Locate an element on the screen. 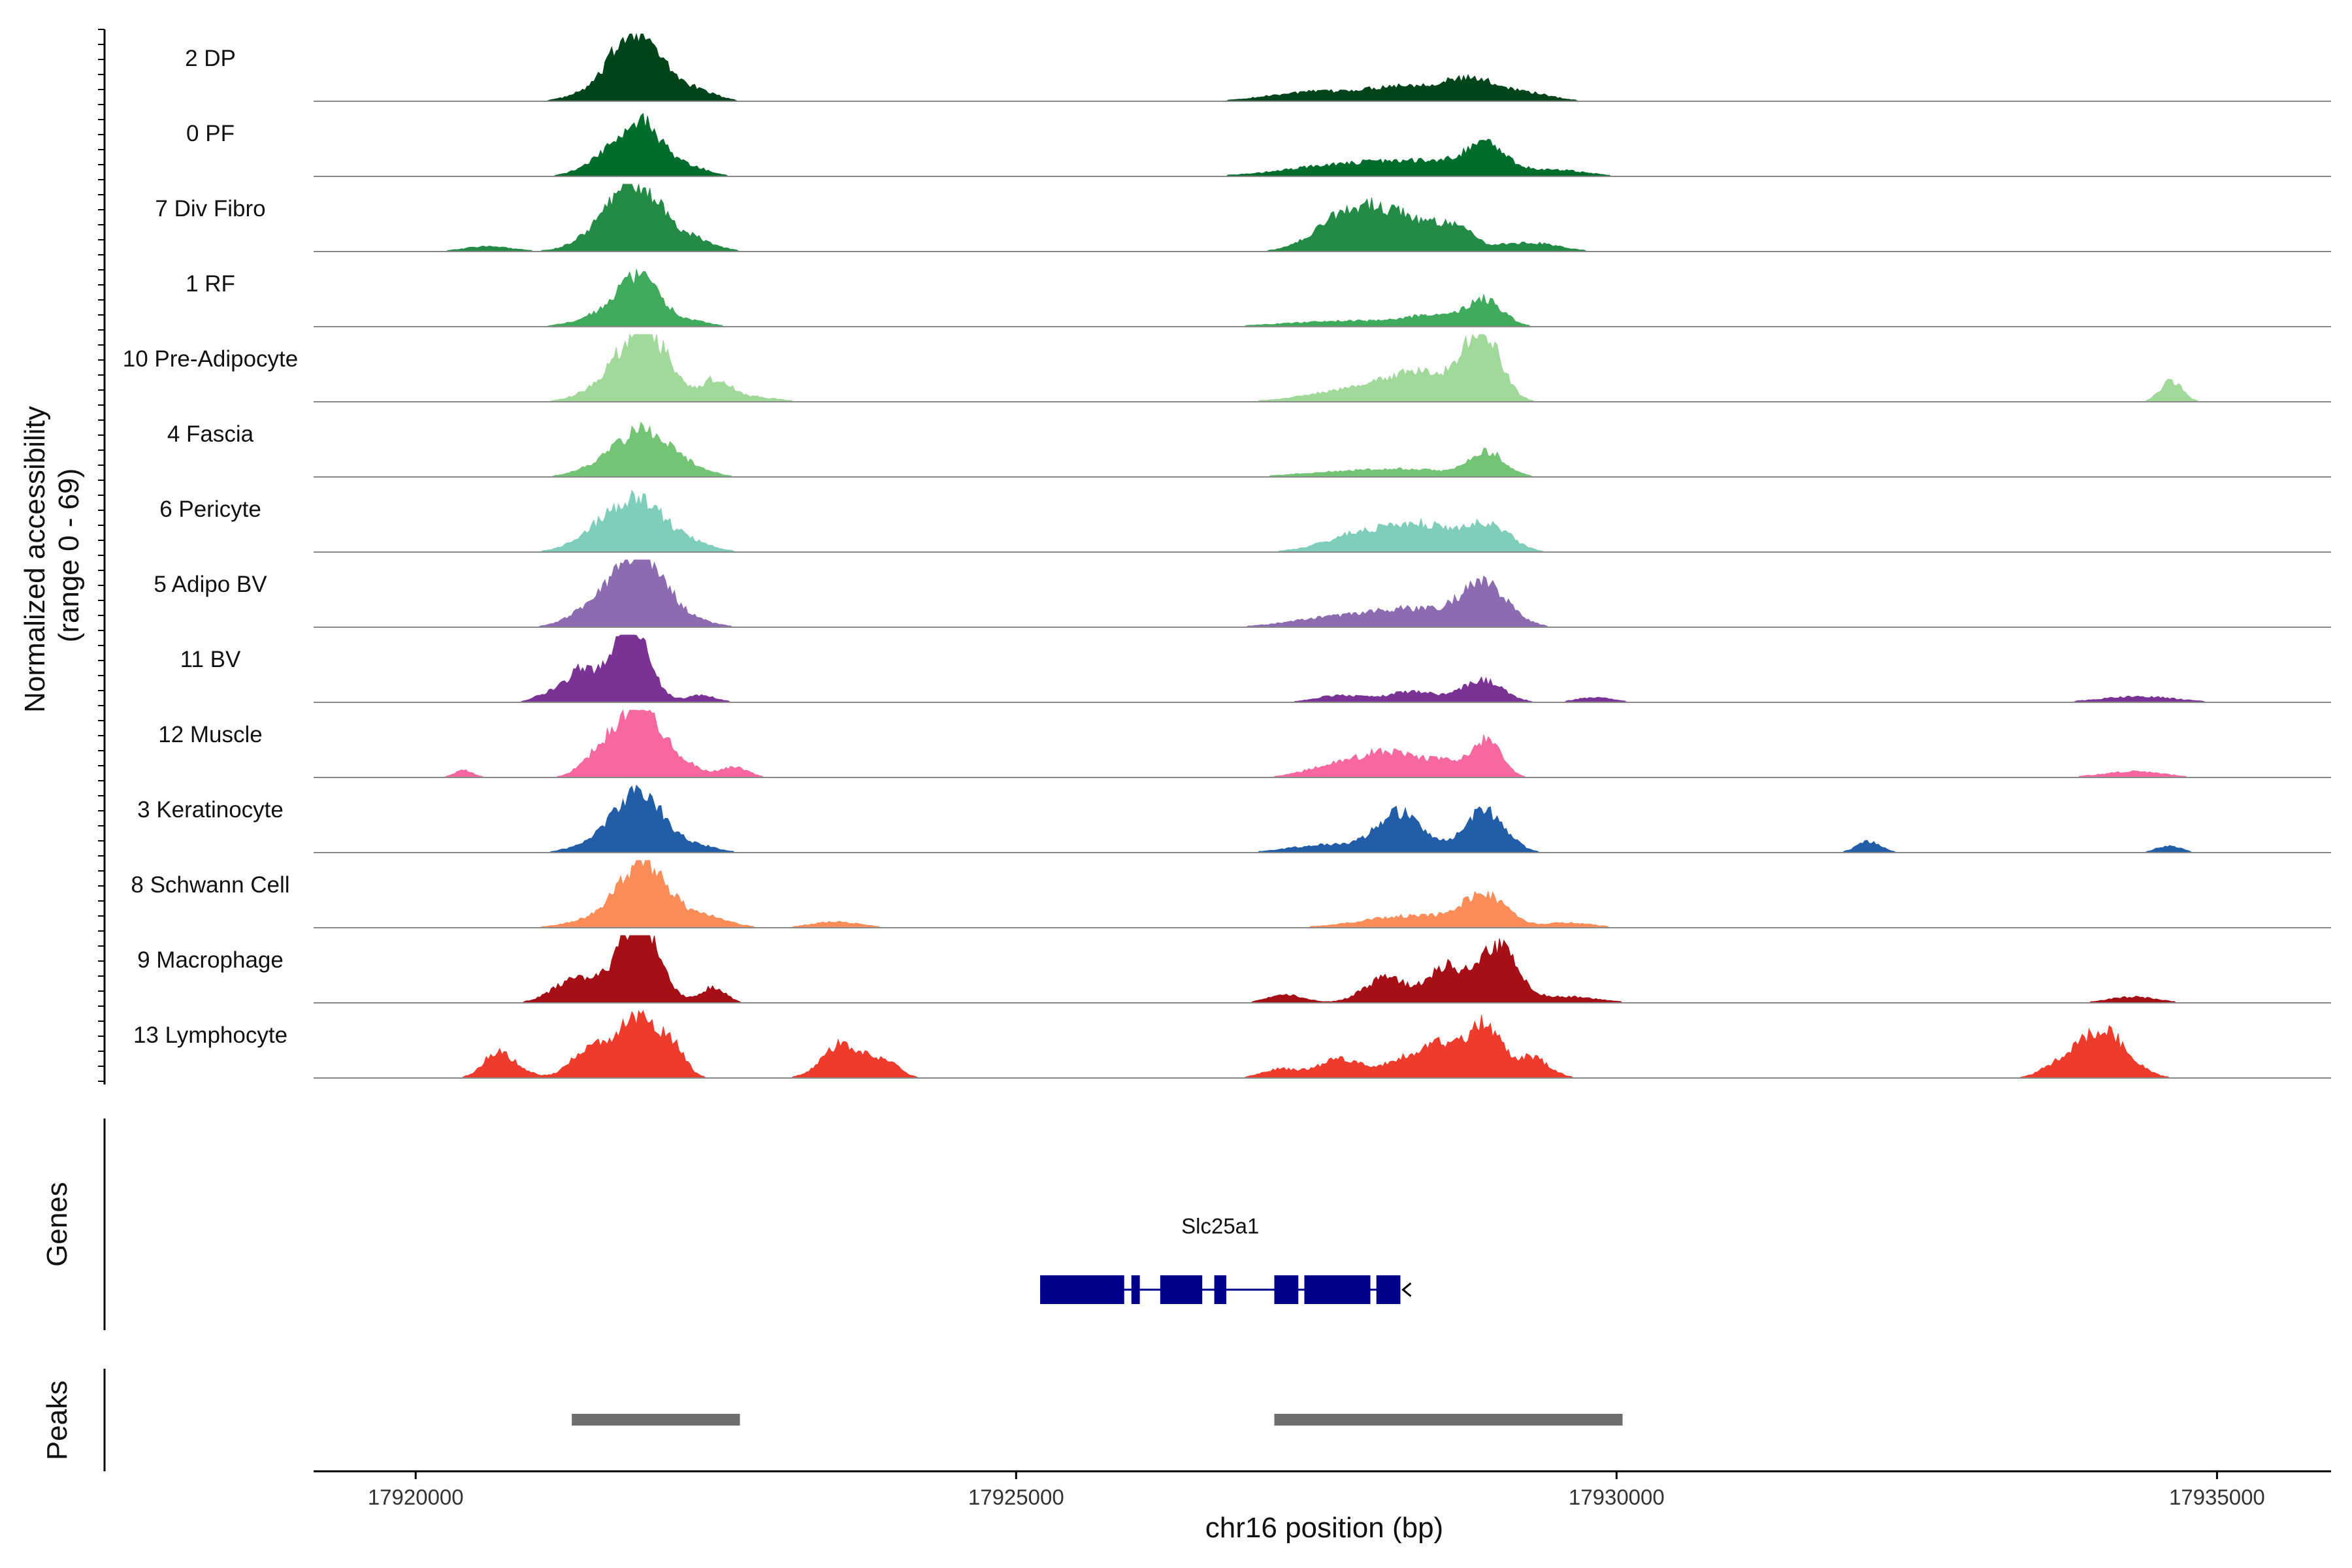  track-label: 8 Schwann Cell is located at coordinates (210, 885).